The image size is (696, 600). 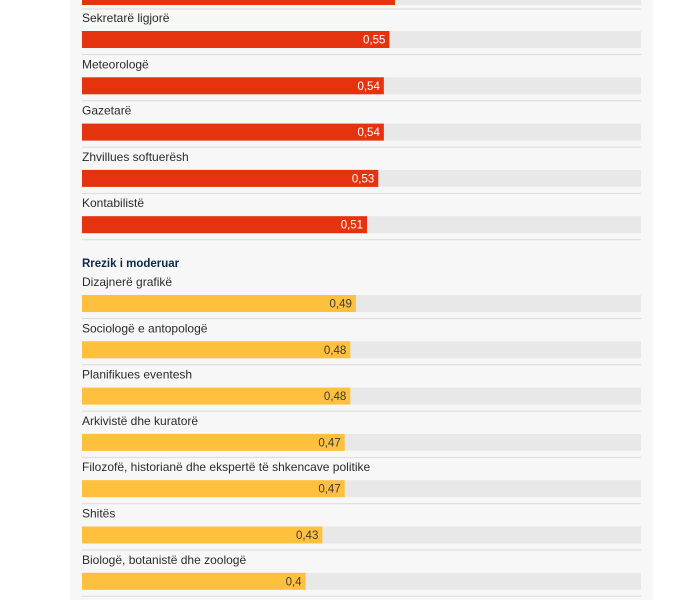 What do you see at coordinates (352, 226) in the screenshot?
I see `bar-value-label: 0,51` at bounding box center [352, 226].